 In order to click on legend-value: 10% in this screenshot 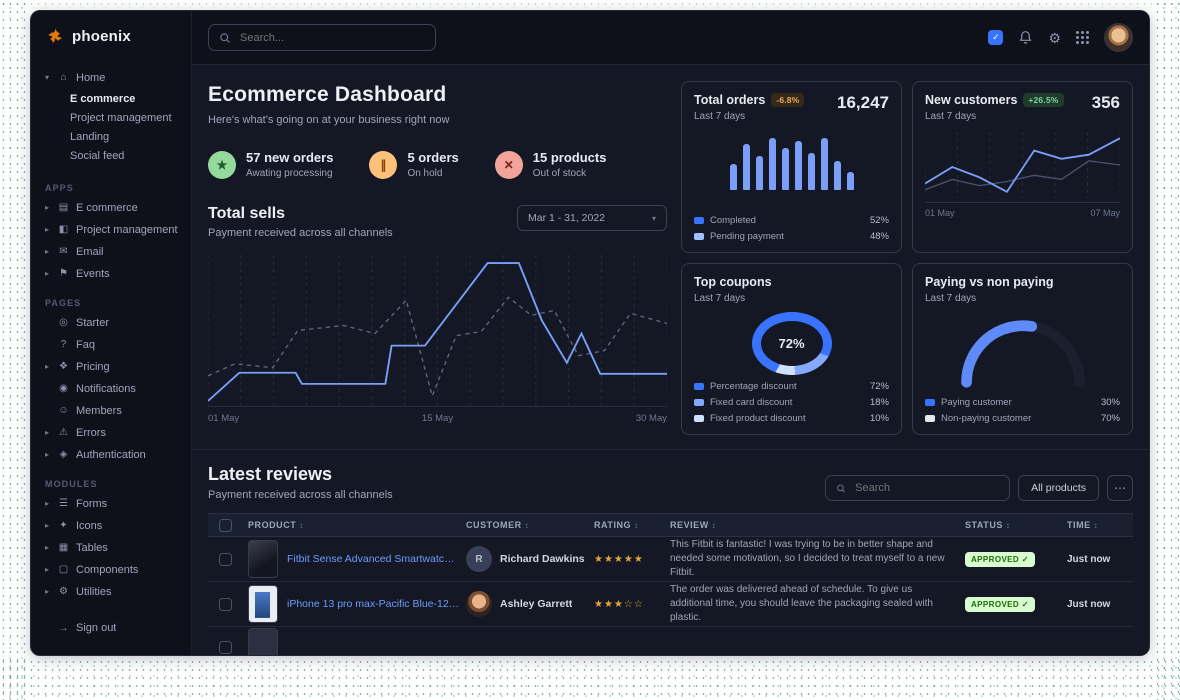, I will do `click(879, 418)`.